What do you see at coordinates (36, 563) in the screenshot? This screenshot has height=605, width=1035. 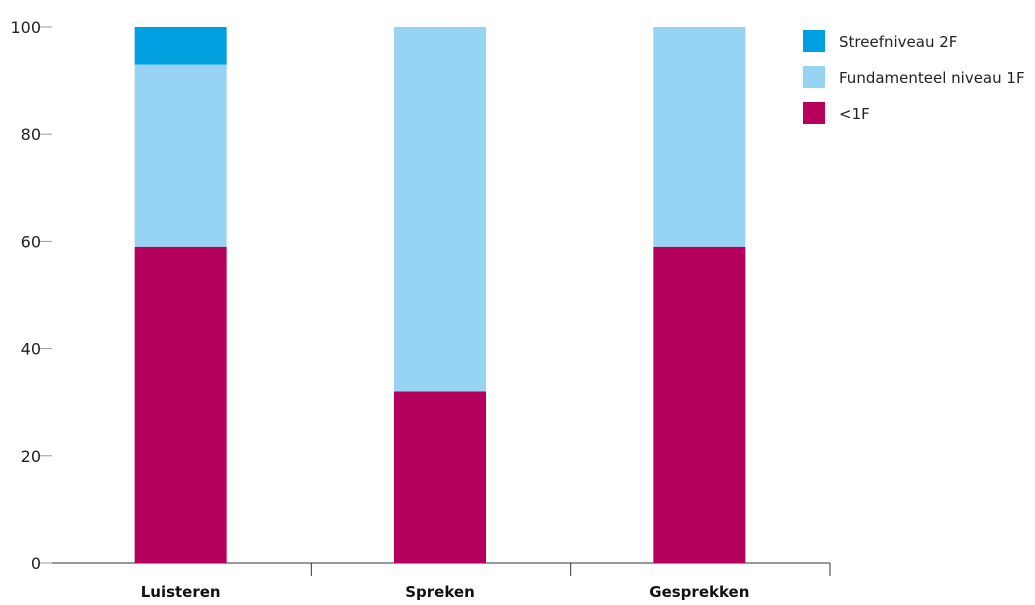 I see `y-tick-label: 0` at bounding box center [36, 563].